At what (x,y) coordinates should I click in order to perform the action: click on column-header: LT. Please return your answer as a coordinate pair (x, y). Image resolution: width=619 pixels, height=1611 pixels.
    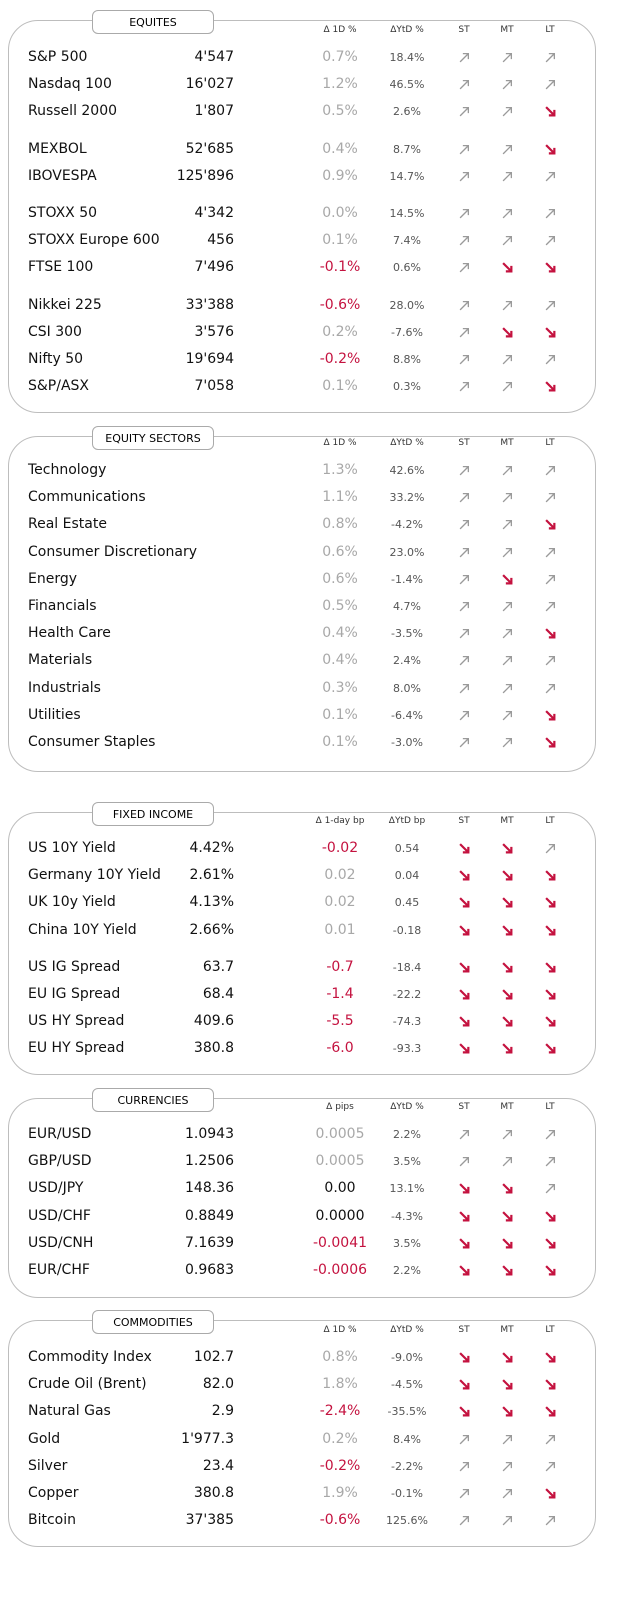
    Looking at the image, I should click on (550, 443).